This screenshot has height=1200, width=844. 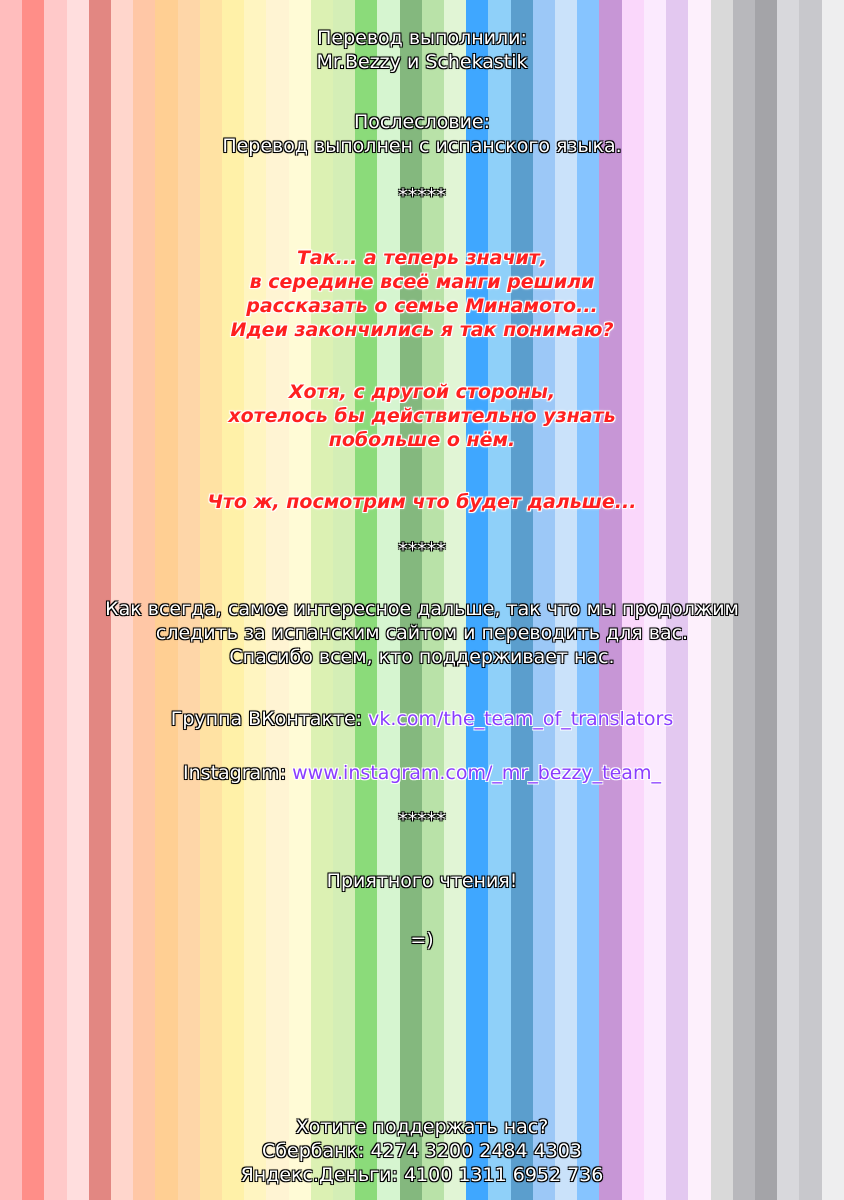 What do you see at coordinates (422, 940) in the screenshot?
I see `smiley: =)` at bounding box center [422, 940].